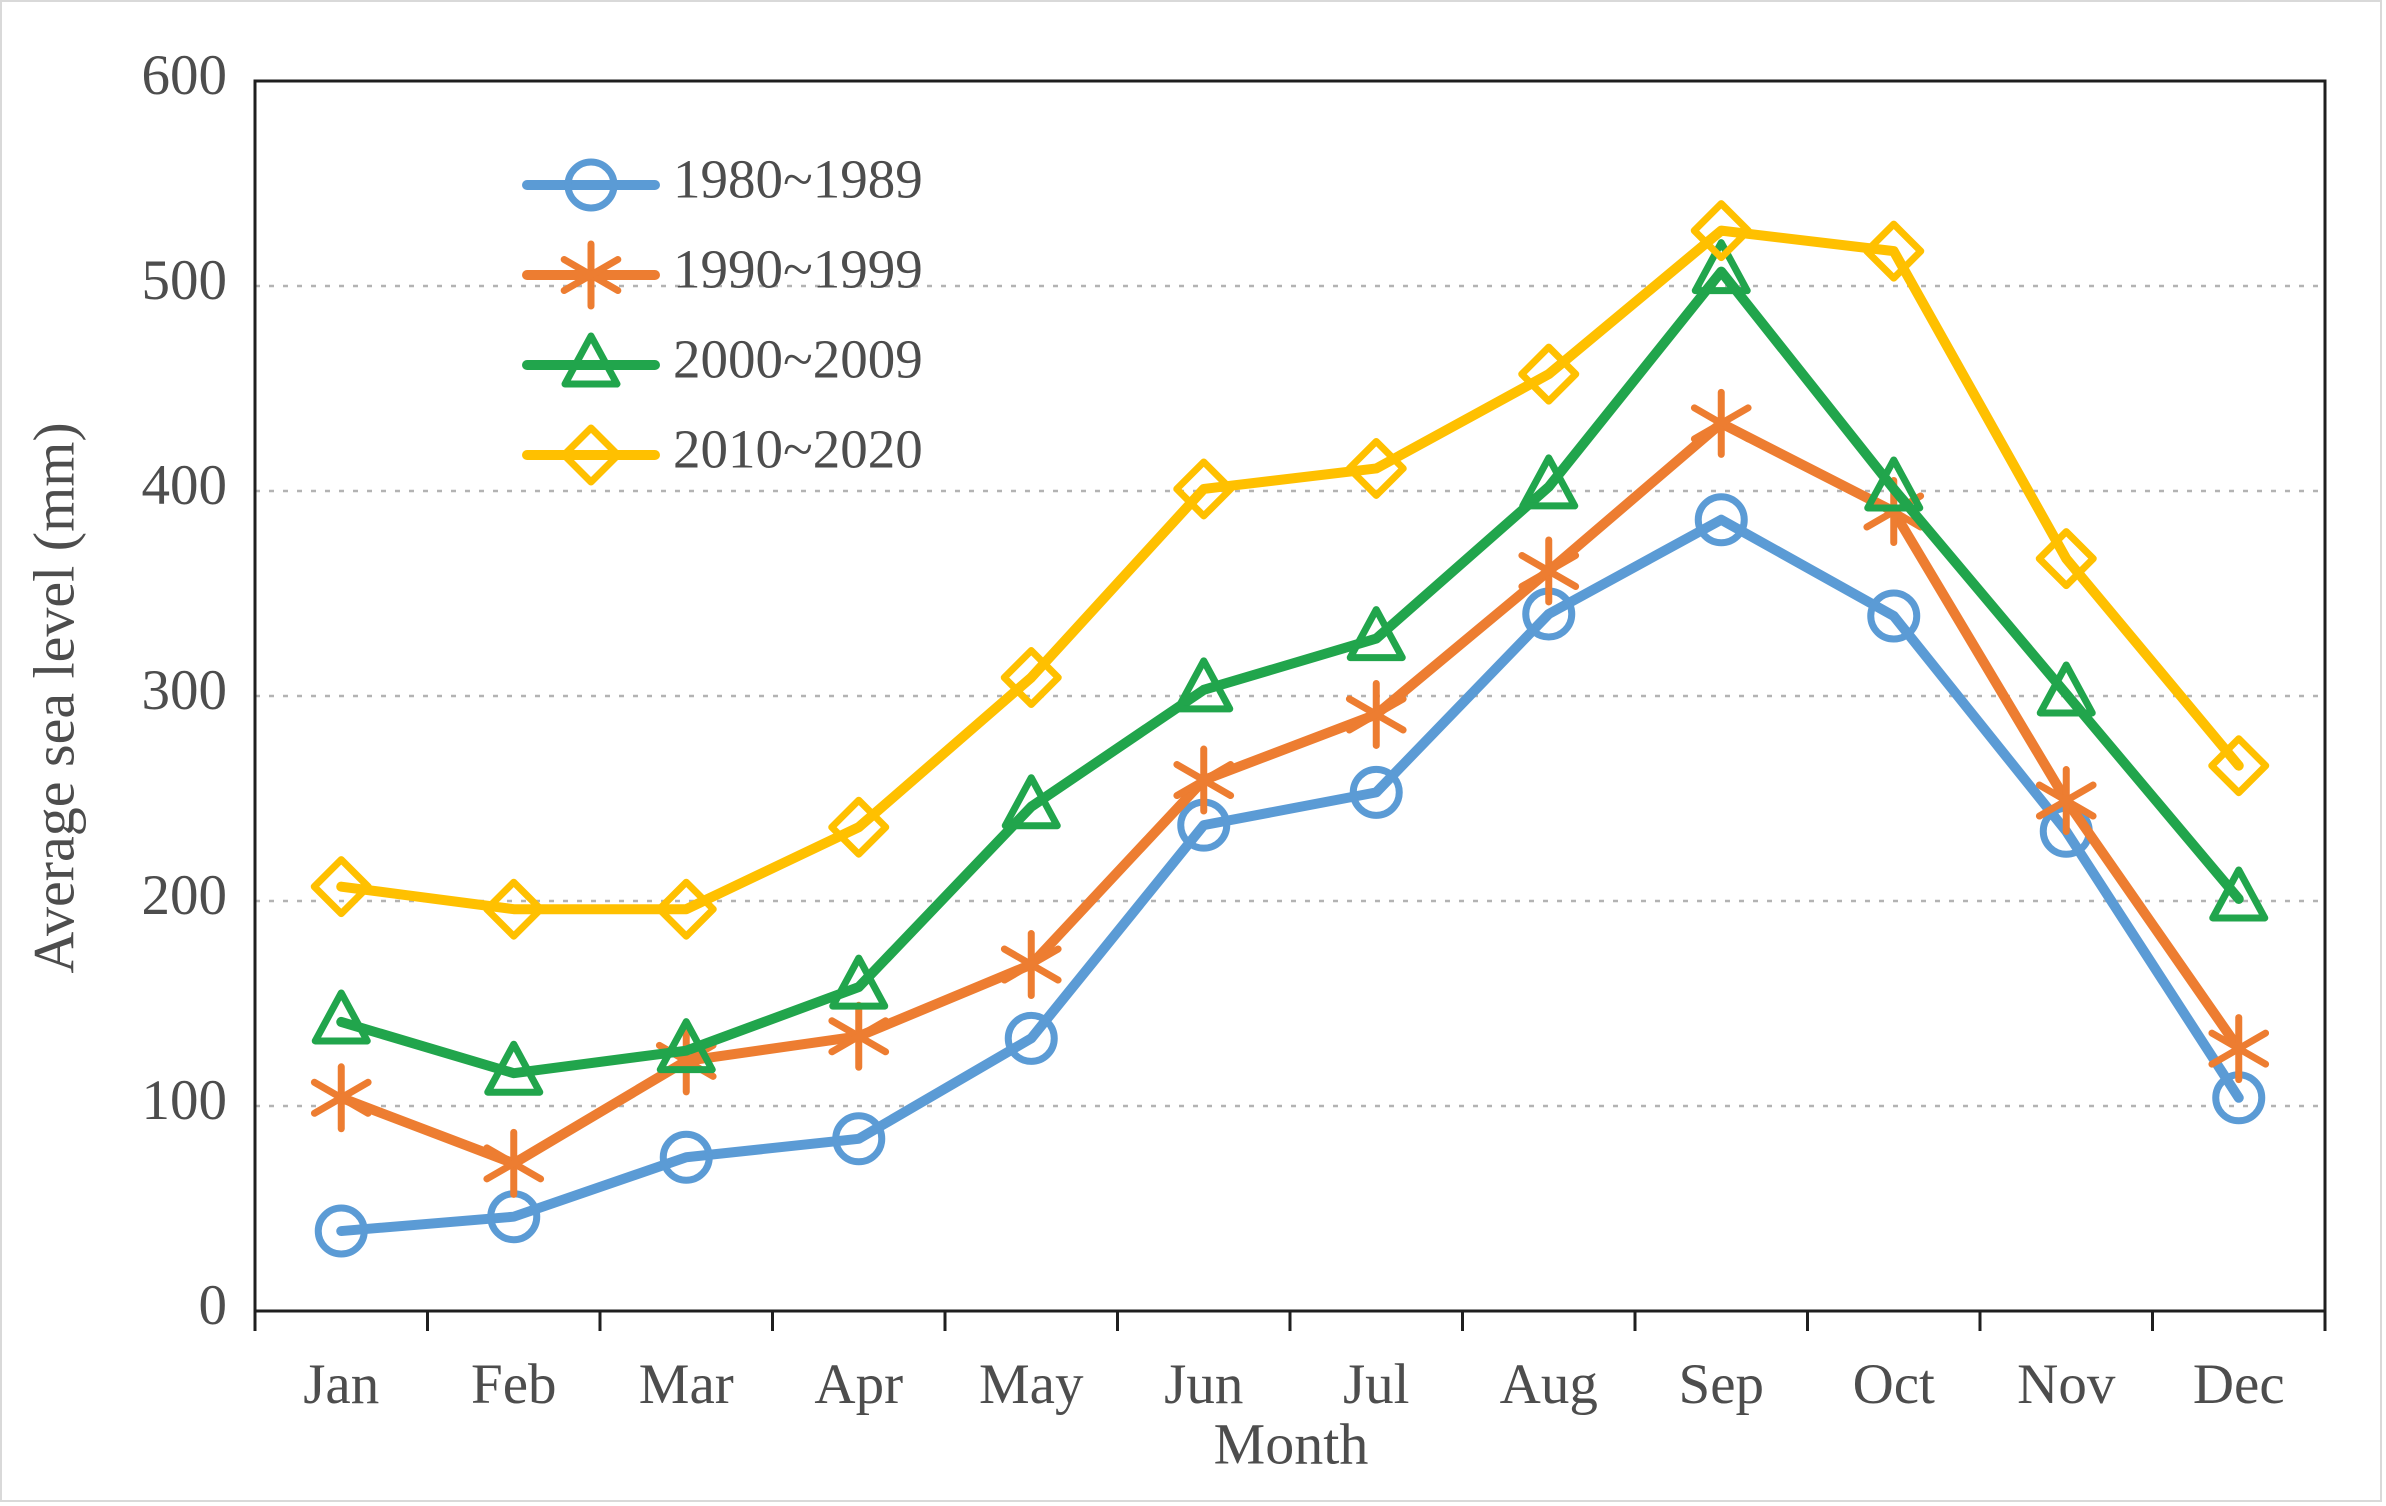 Image resolution: width=2386 pixels, height=1506 pixels. Describe the element at coordinates (2066, 1384) in the screenshot. I see `x-tick-label-nov: Nov` at that location.